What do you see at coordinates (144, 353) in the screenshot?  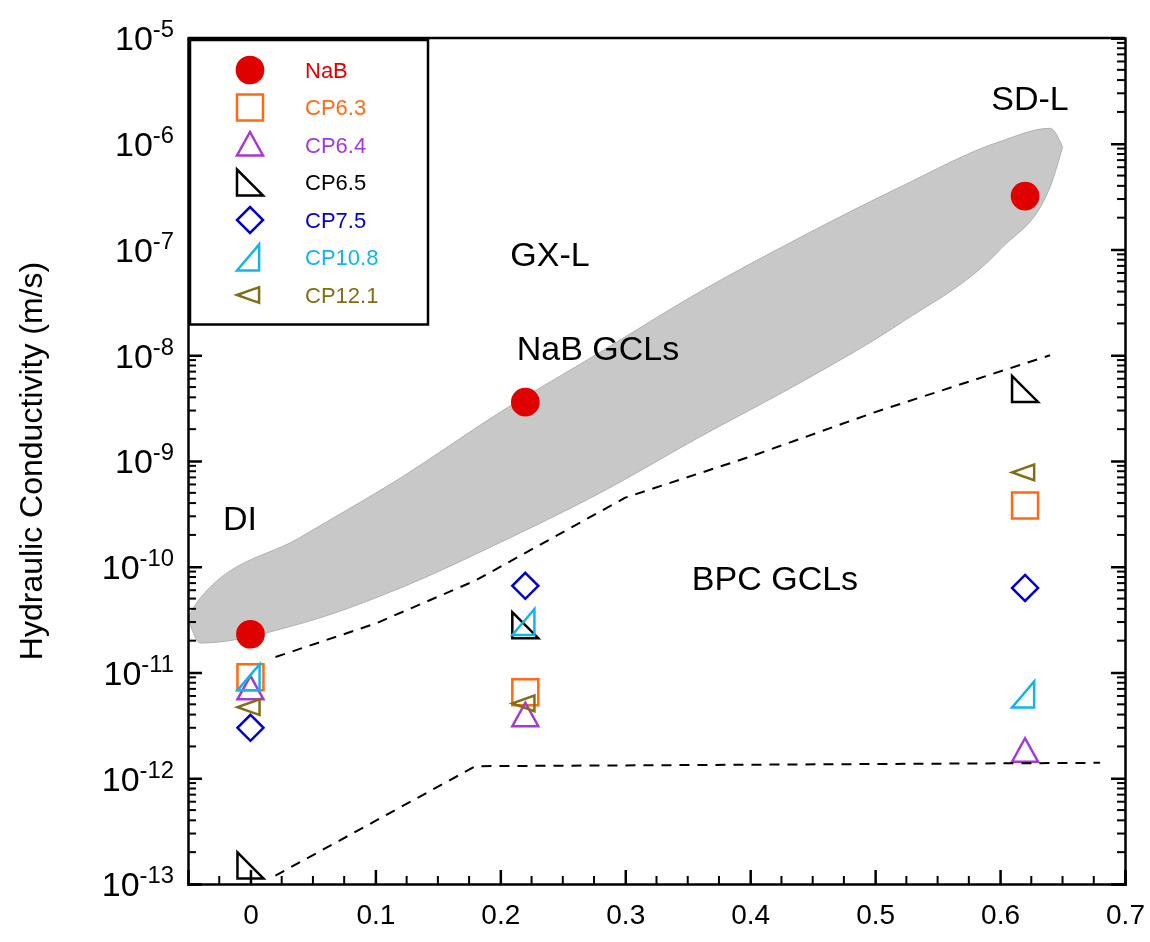 I see `y-tick-label: 10$^{-8}$` at bounding box center [144, 353].